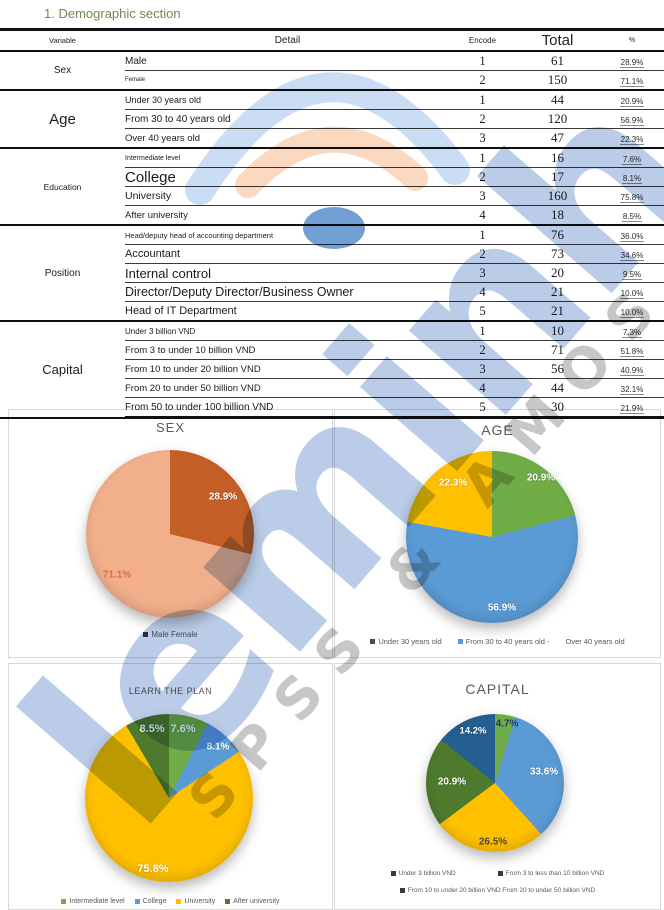 The width and height of the screenshot is (664, 910). Describe the element at coordinates (557, 215) in the screenshot. I see `total-cell: 18` at that location.